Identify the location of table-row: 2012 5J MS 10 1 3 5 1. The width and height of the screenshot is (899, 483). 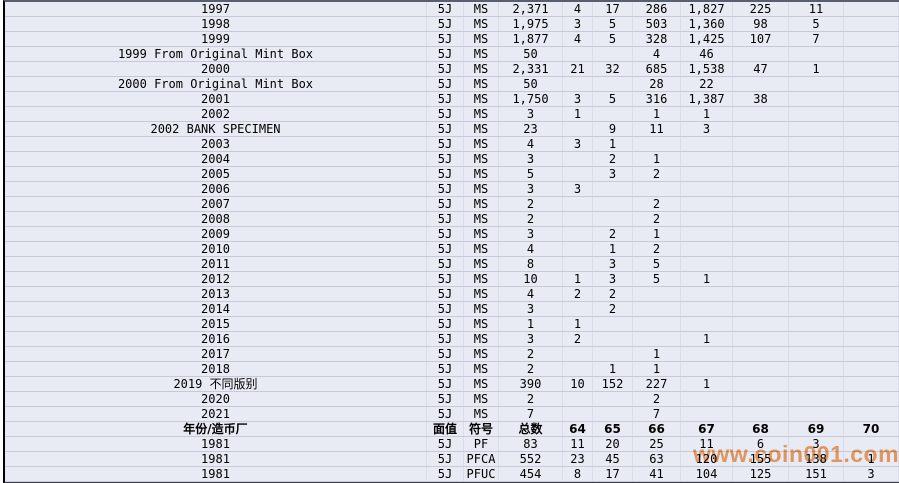
(452, 279).